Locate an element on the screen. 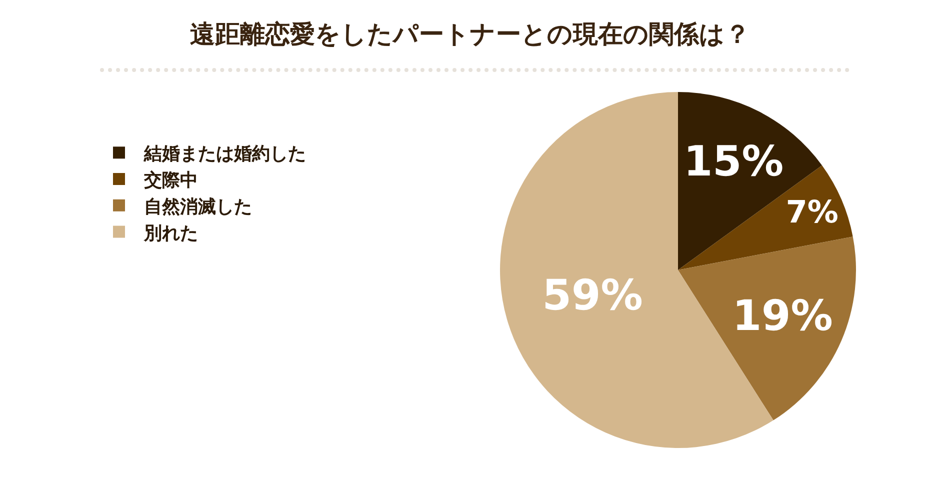 Image resolution: width=940 pixels, height=480 pixels. legend-label: 結婚または婚約した is located at coordinates (224, 154).